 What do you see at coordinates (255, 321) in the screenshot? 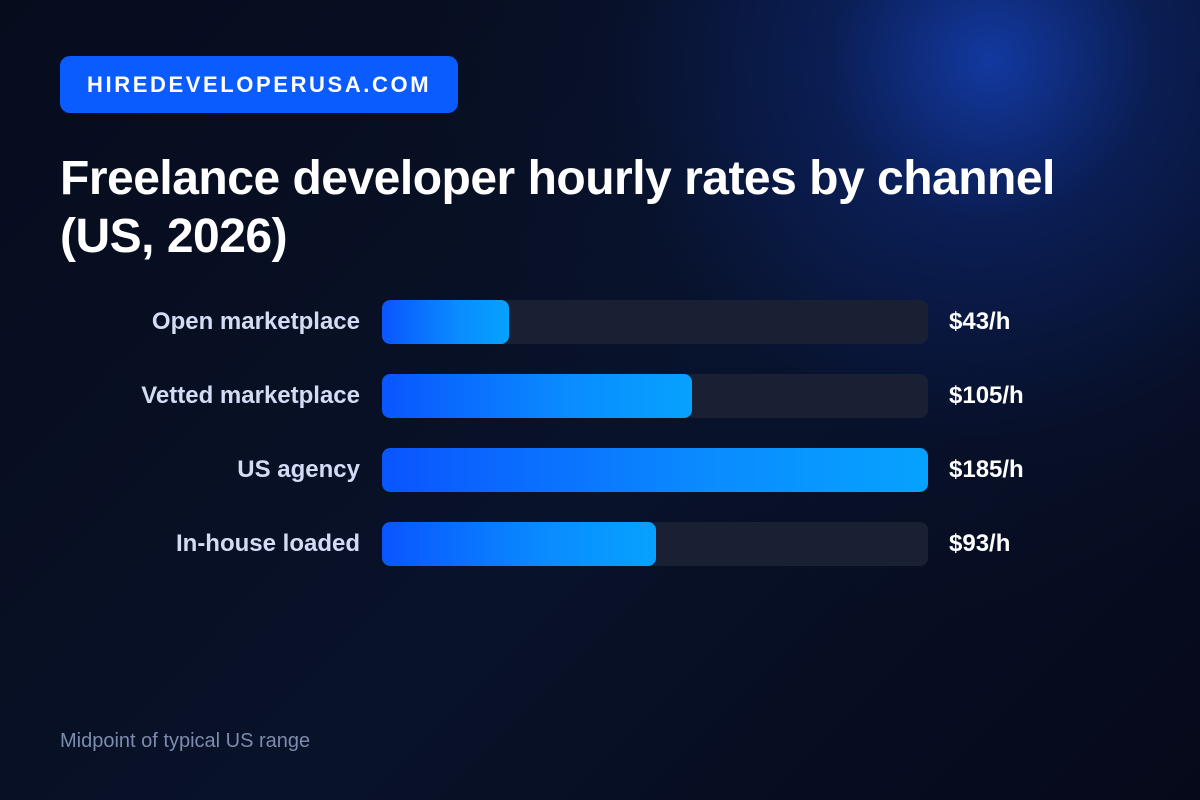
I see `category-label: Open marketplace` at bounding box center [255, 321].